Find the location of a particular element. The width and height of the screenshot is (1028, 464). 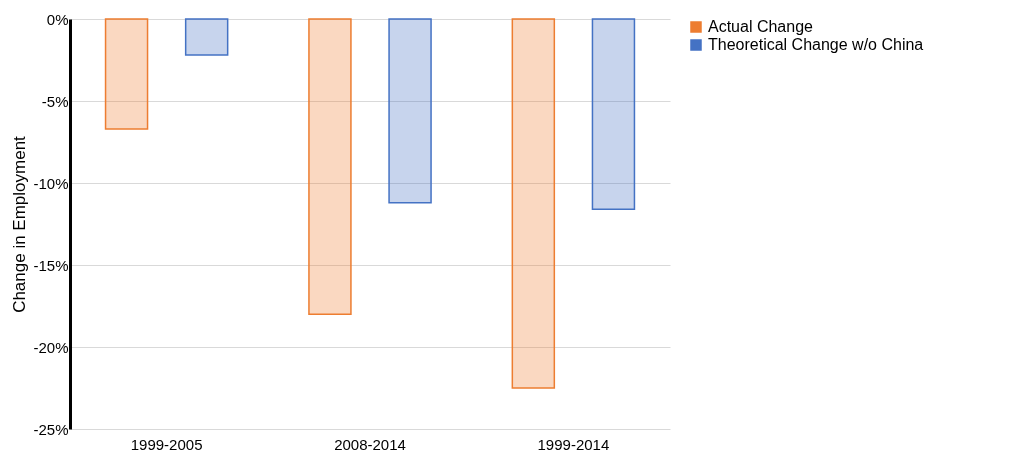

x-tick-label: 1999-2005 is located at coordinates (166, 444).